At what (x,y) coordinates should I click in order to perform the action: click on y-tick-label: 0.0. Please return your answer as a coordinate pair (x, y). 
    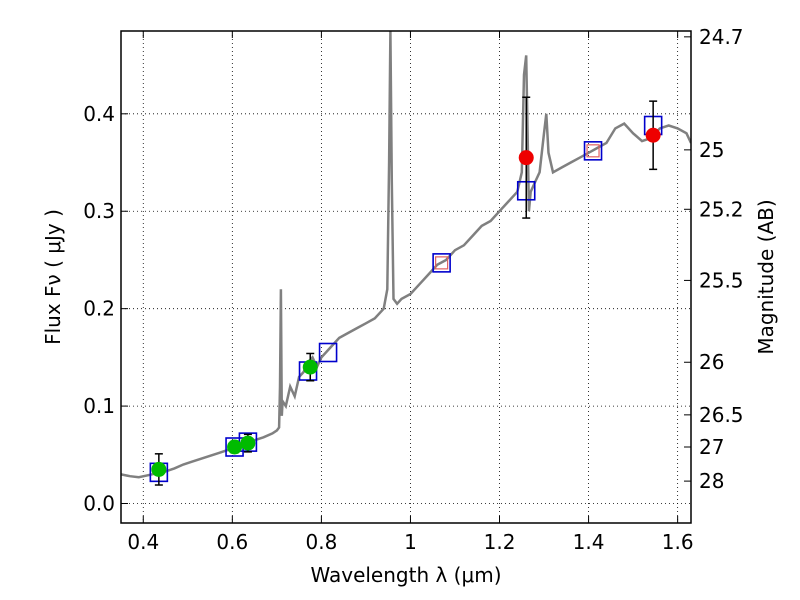
    Looking at the image, I should click on (99, 504).